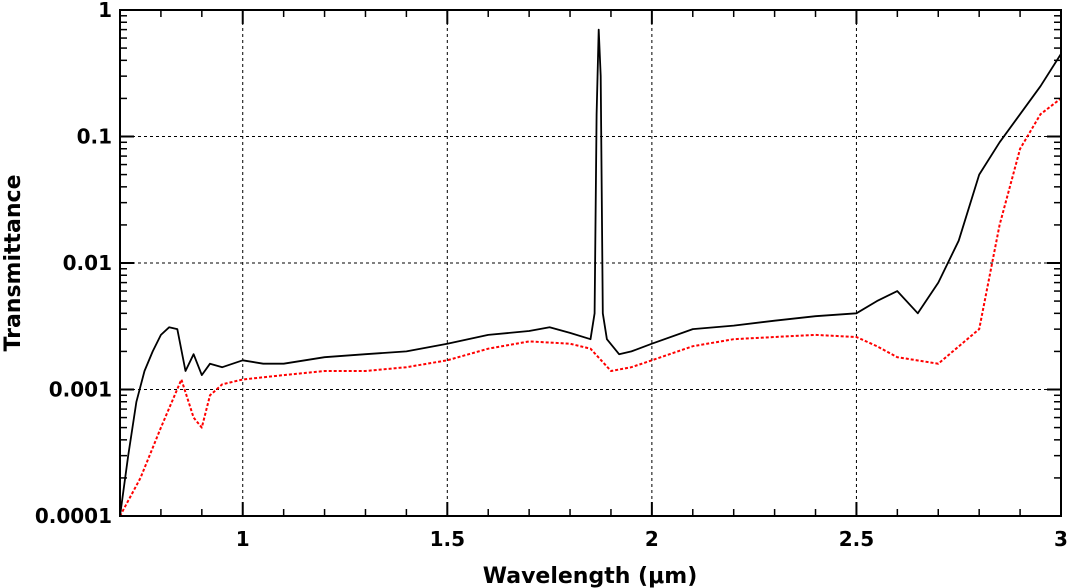  I want to click on x-axis-title: Wavelength (μm), so click(590, 576).